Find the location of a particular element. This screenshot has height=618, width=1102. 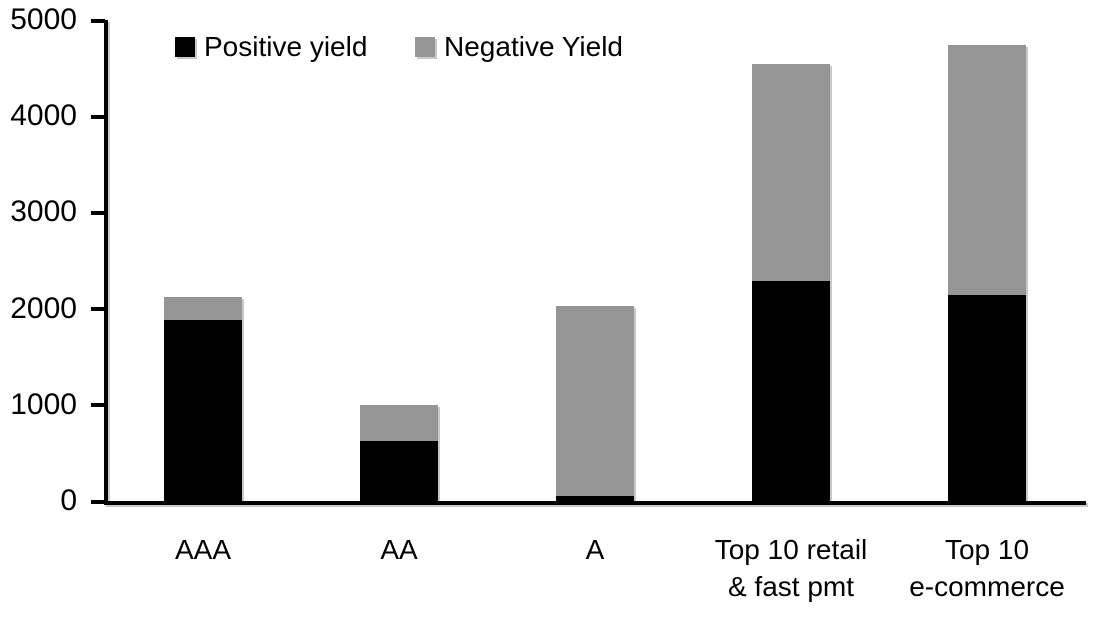

x-axis-line is located at coordinates (595, 503).